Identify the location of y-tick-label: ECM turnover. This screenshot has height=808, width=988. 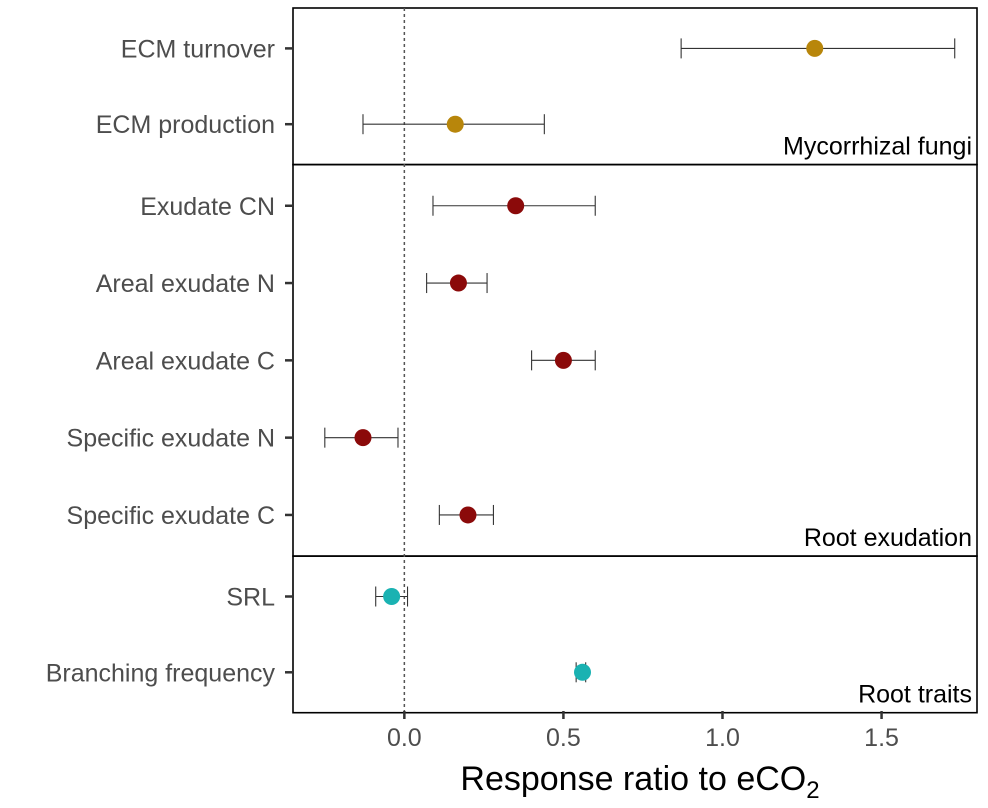
(198, 49).